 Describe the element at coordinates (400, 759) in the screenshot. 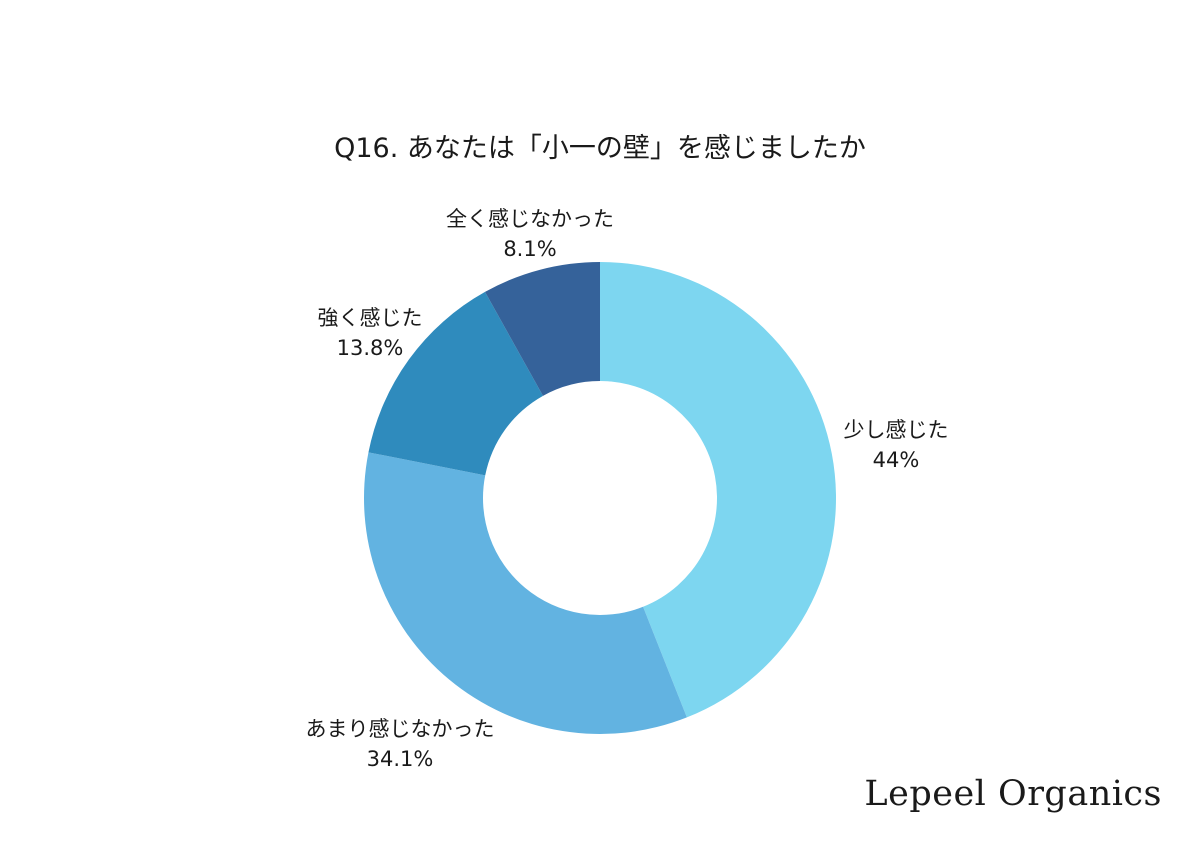

I see `slice-value-text: 34.1%` at that location.